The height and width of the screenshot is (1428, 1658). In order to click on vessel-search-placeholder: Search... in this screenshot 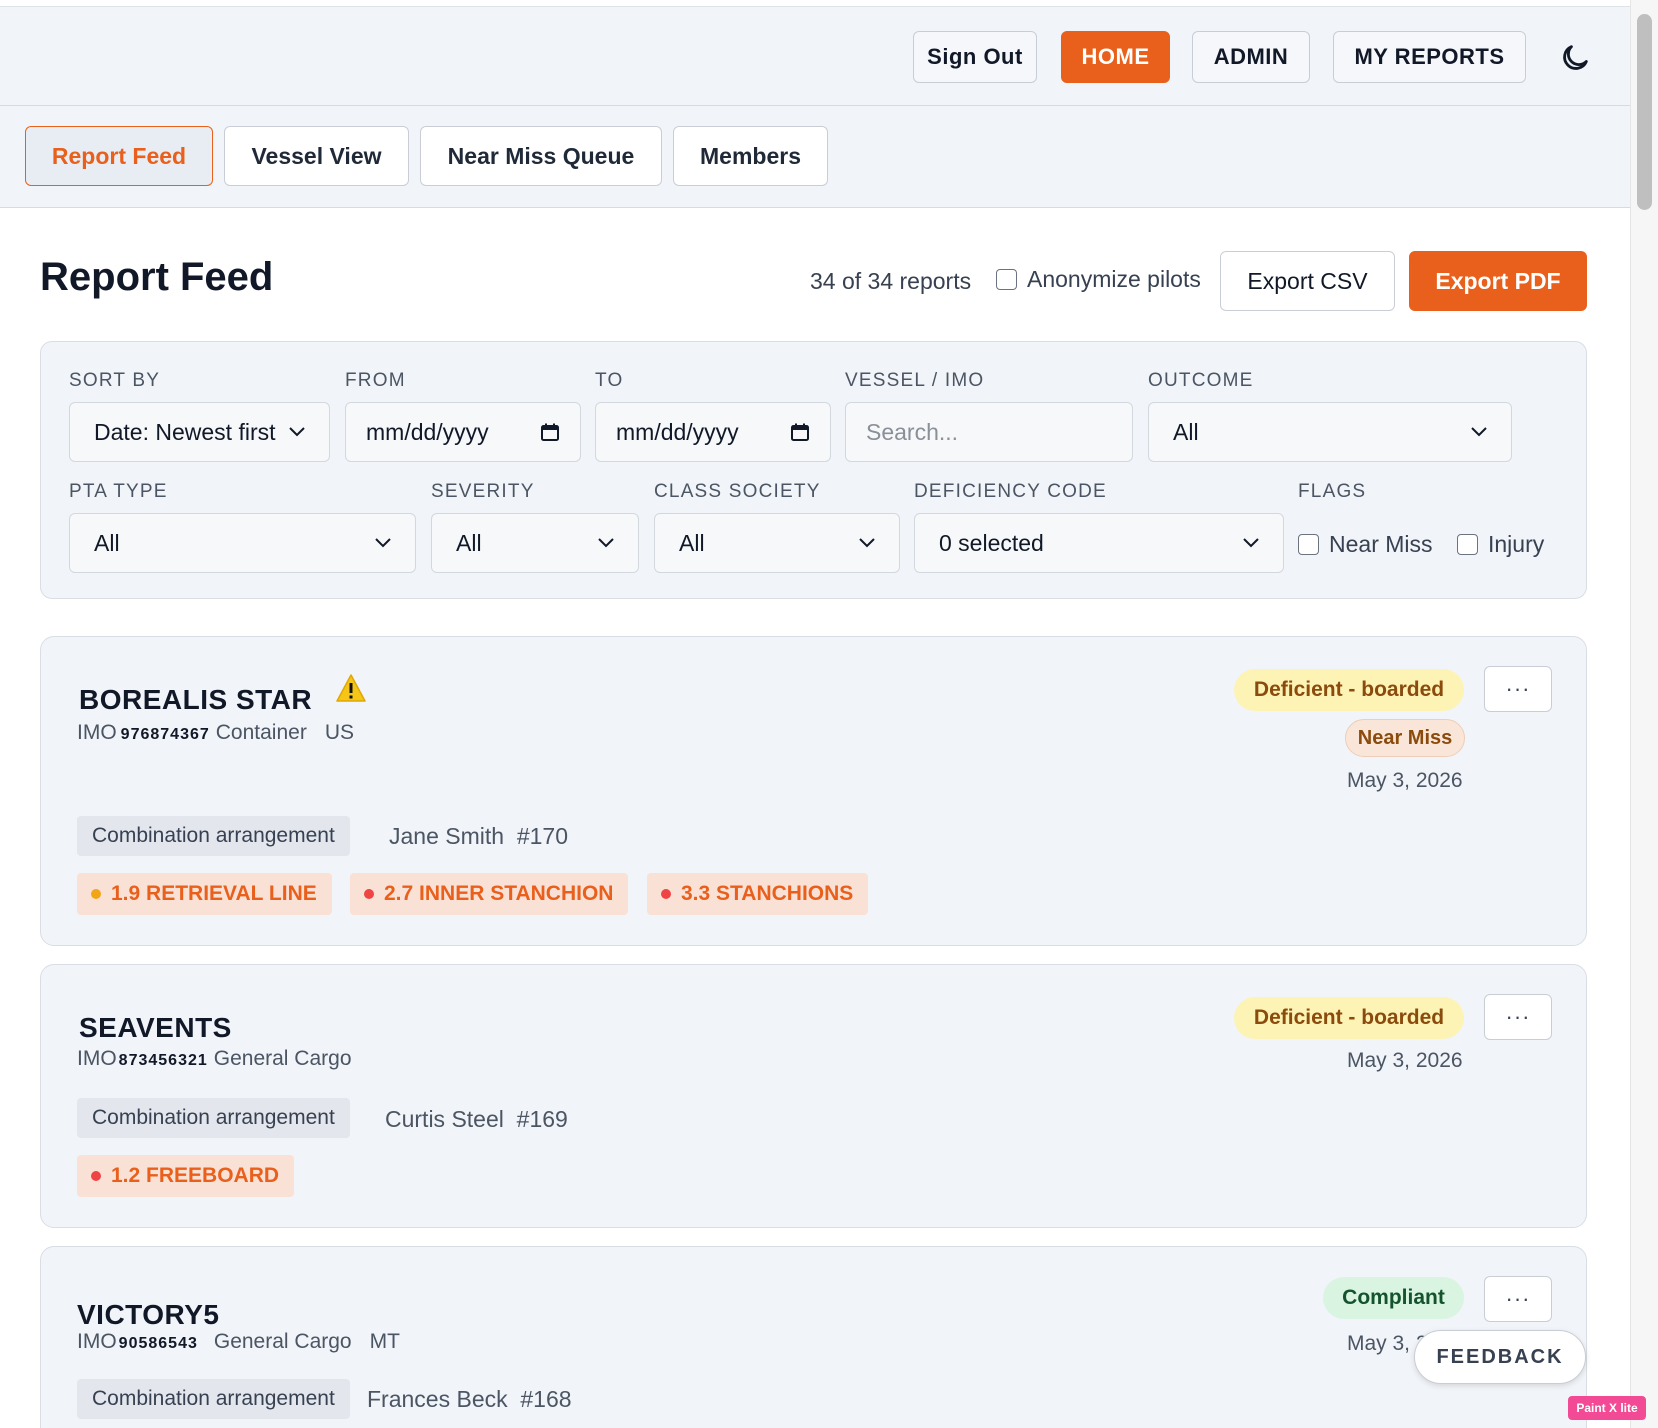, I will do `click(912, 431)`.